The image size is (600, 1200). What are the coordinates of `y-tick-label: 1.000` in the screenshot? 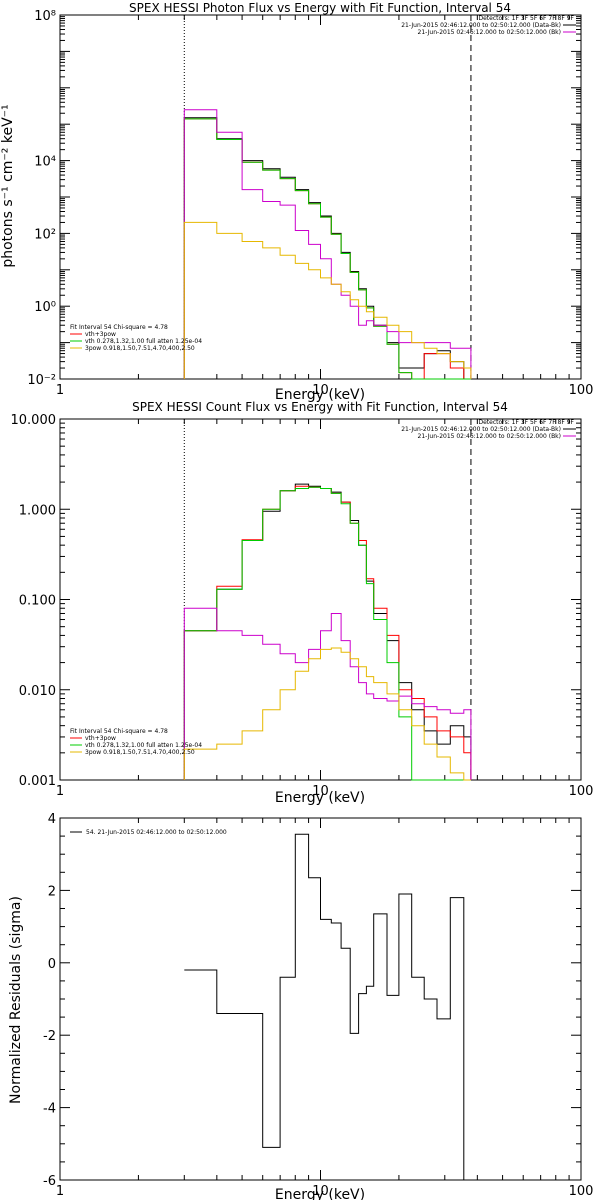 It's located at (37, 510).